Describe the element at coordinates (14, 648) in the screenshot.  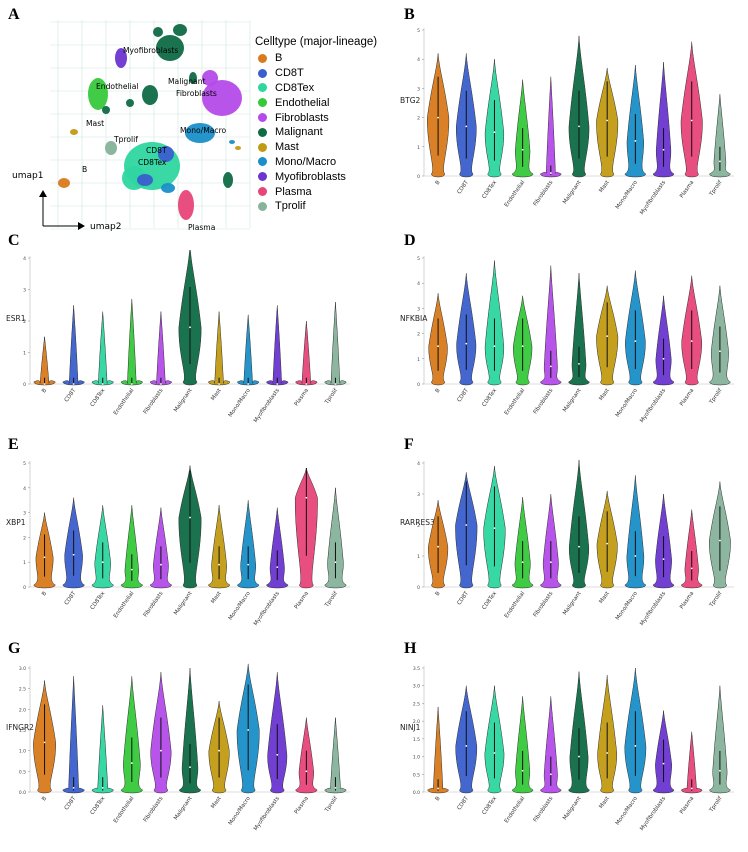
I see `panel-letter-g: G` at that location.